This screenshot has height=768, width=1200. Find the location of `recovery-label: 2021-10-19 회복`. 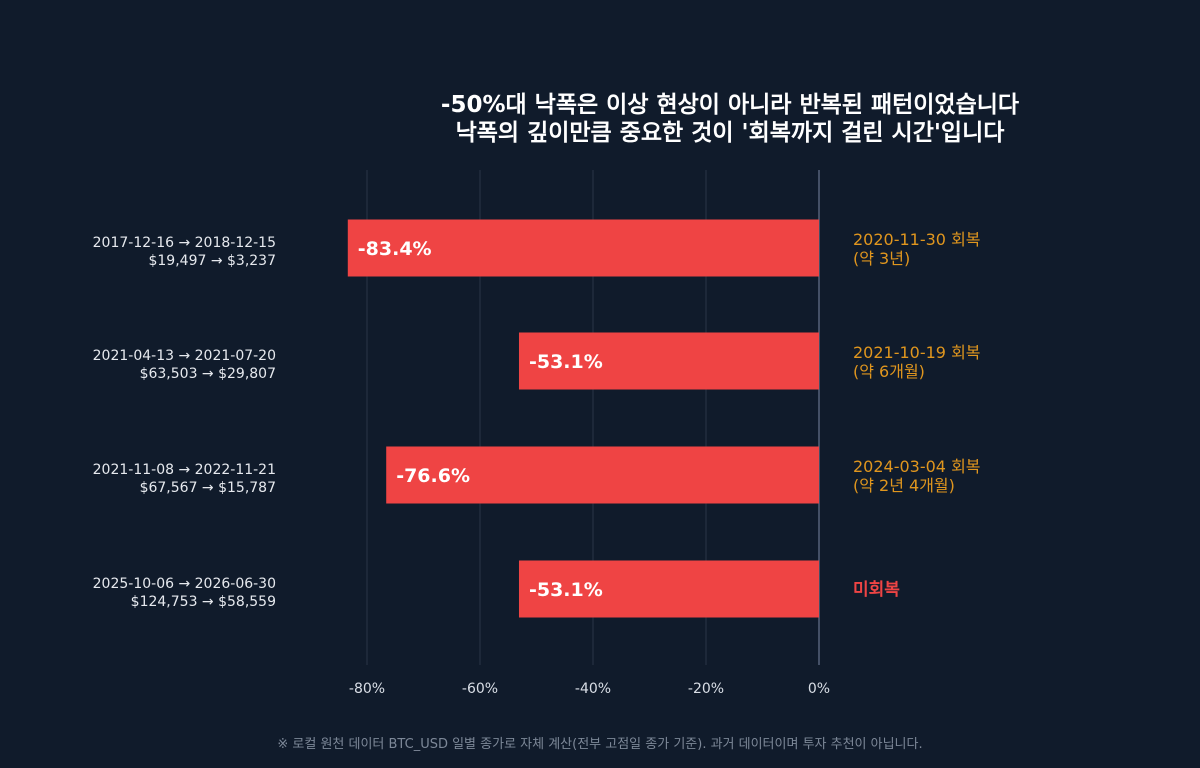

recovery-label: 2021-10-19 회복 is located at coordinates (917, 352).